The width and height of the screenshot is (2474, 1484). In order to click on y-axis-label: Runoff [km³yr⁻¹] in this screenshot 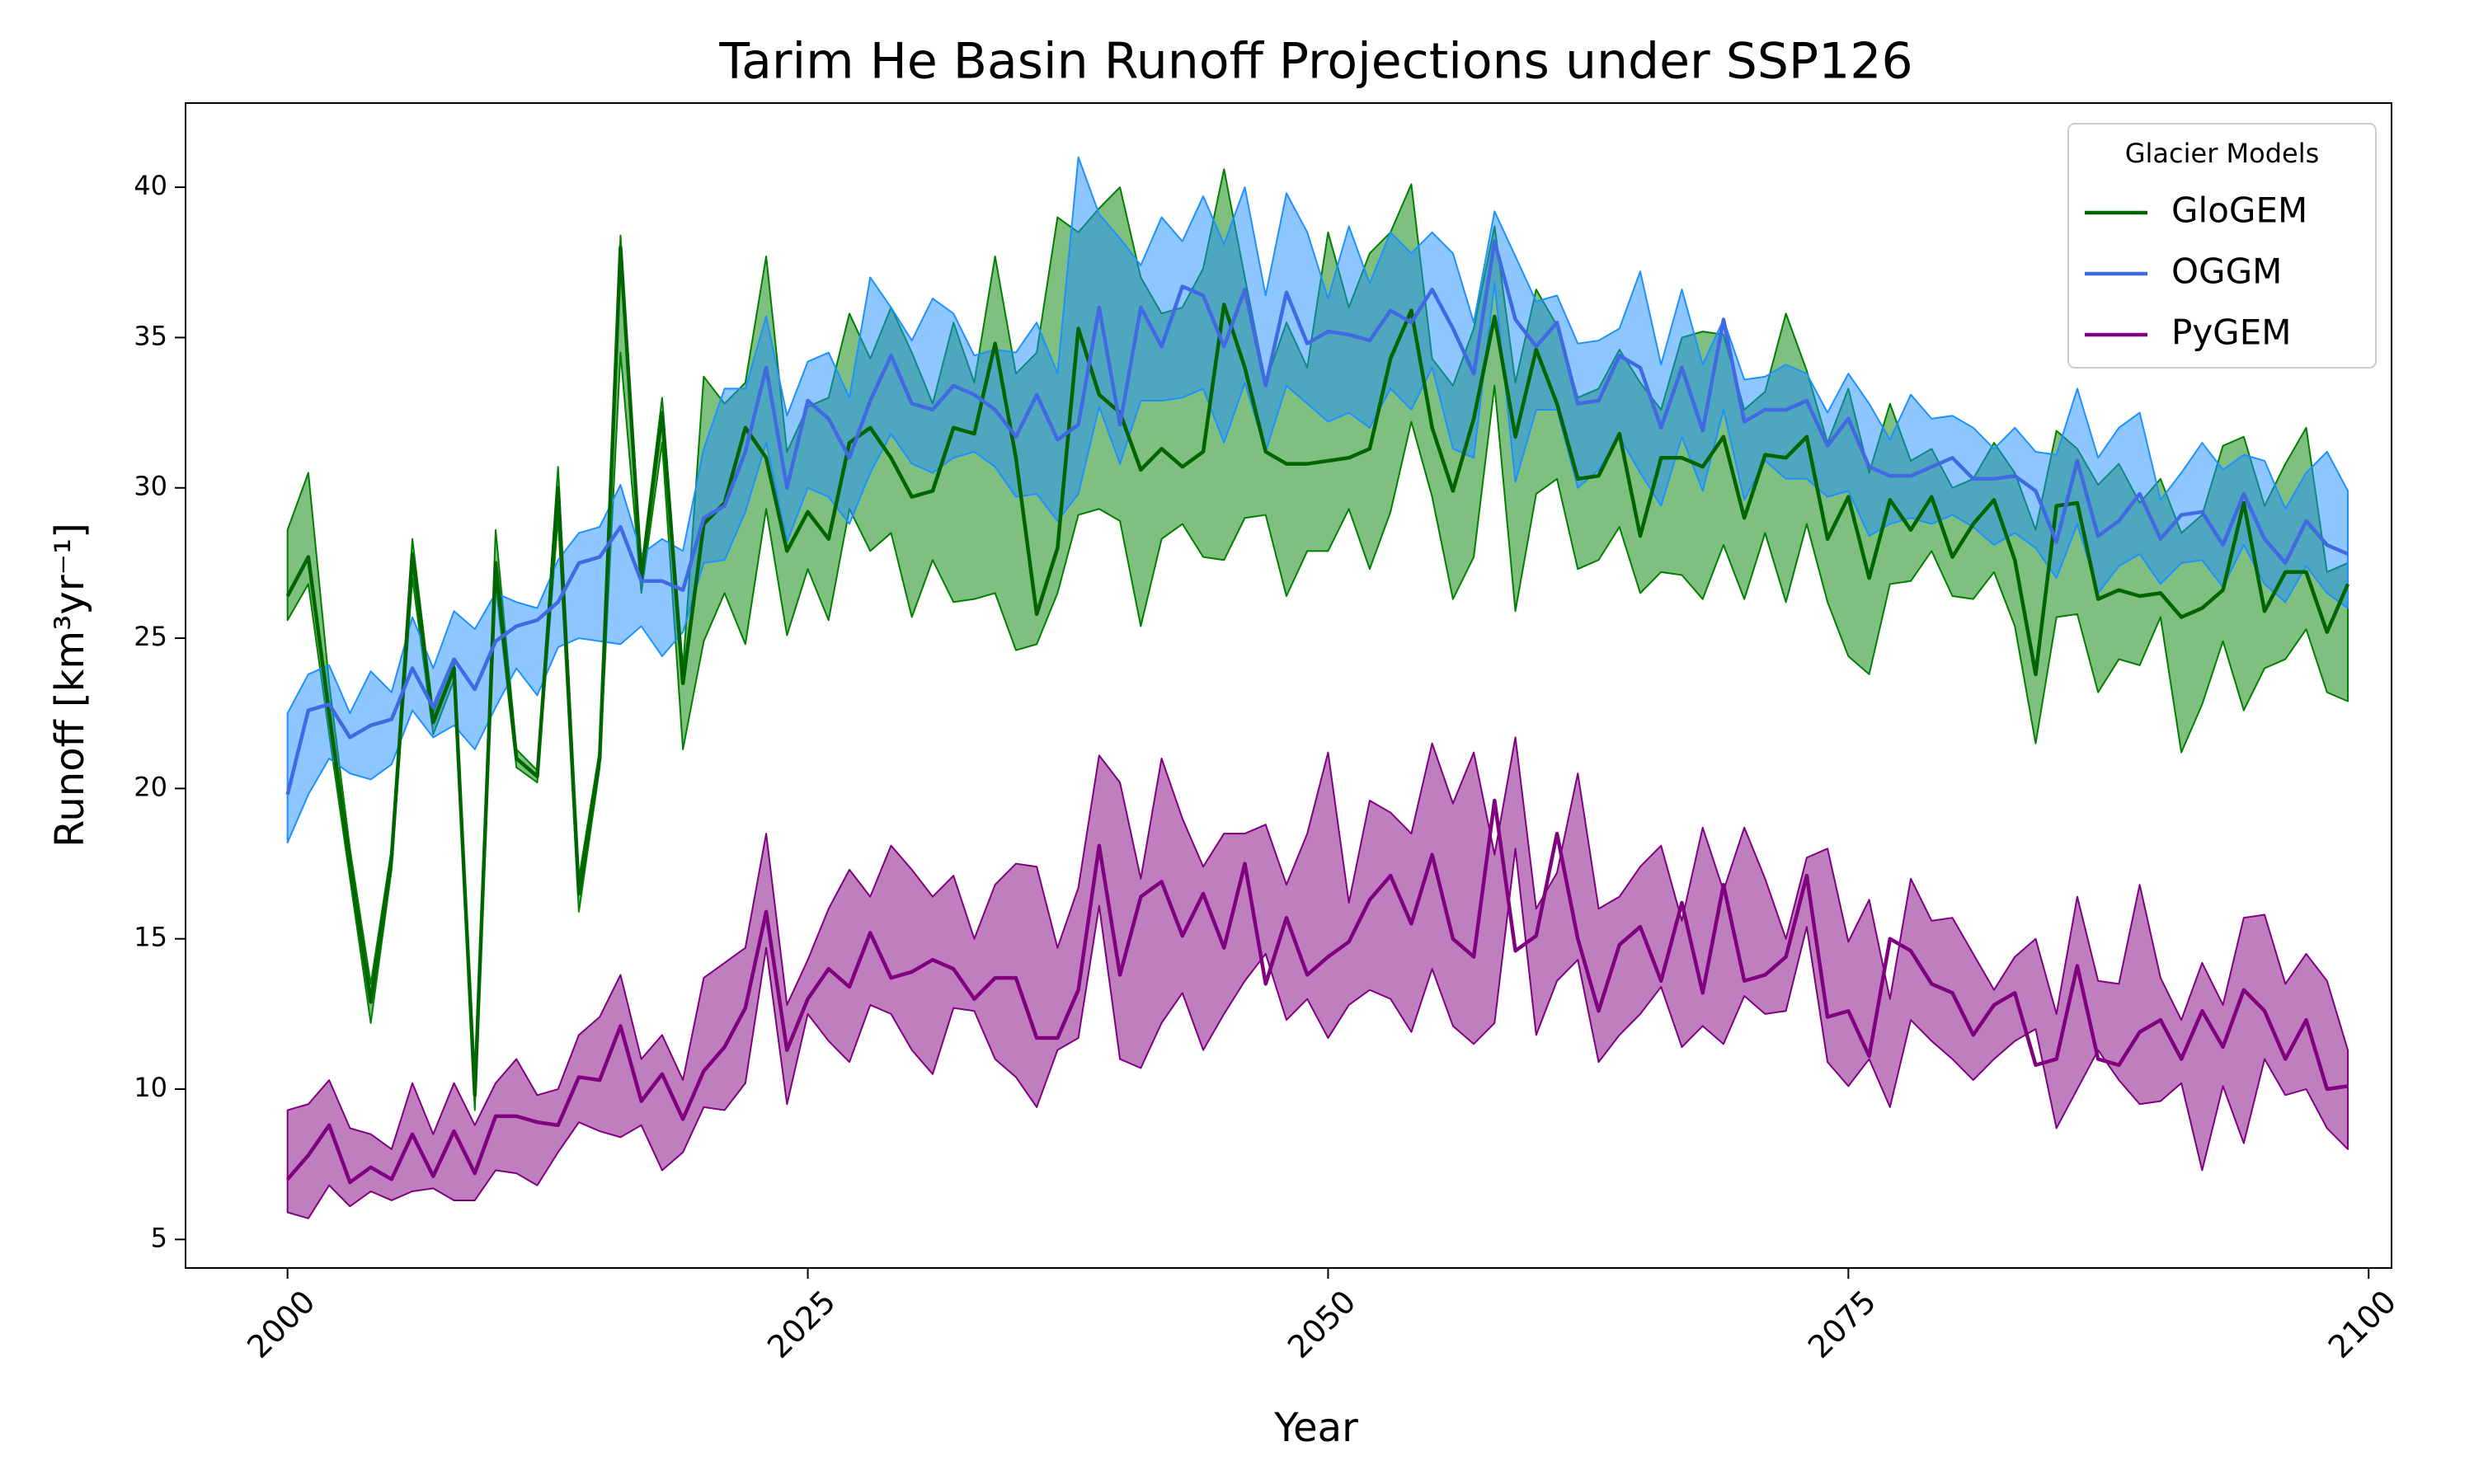, I will do `click(70, 685)`.